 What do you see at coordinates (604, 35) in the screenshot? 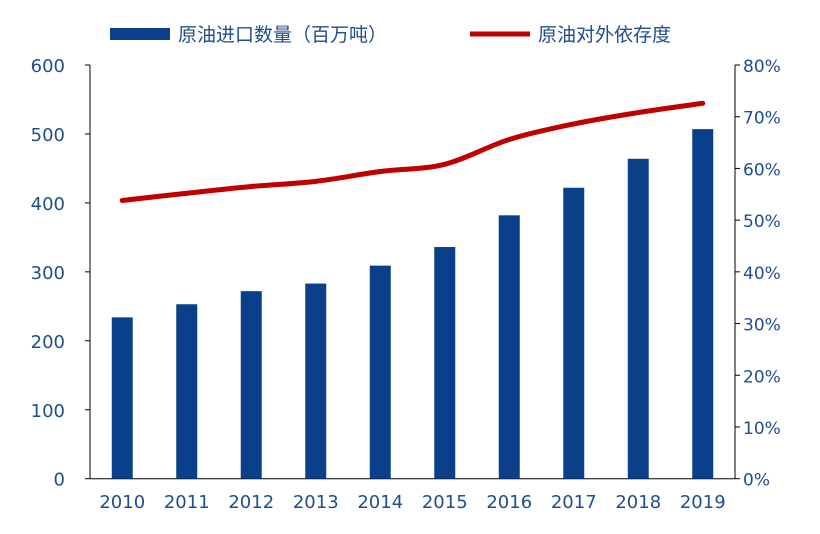
I see `legend-label-line: 原油对外依存度` at bounding box center [604, 35].